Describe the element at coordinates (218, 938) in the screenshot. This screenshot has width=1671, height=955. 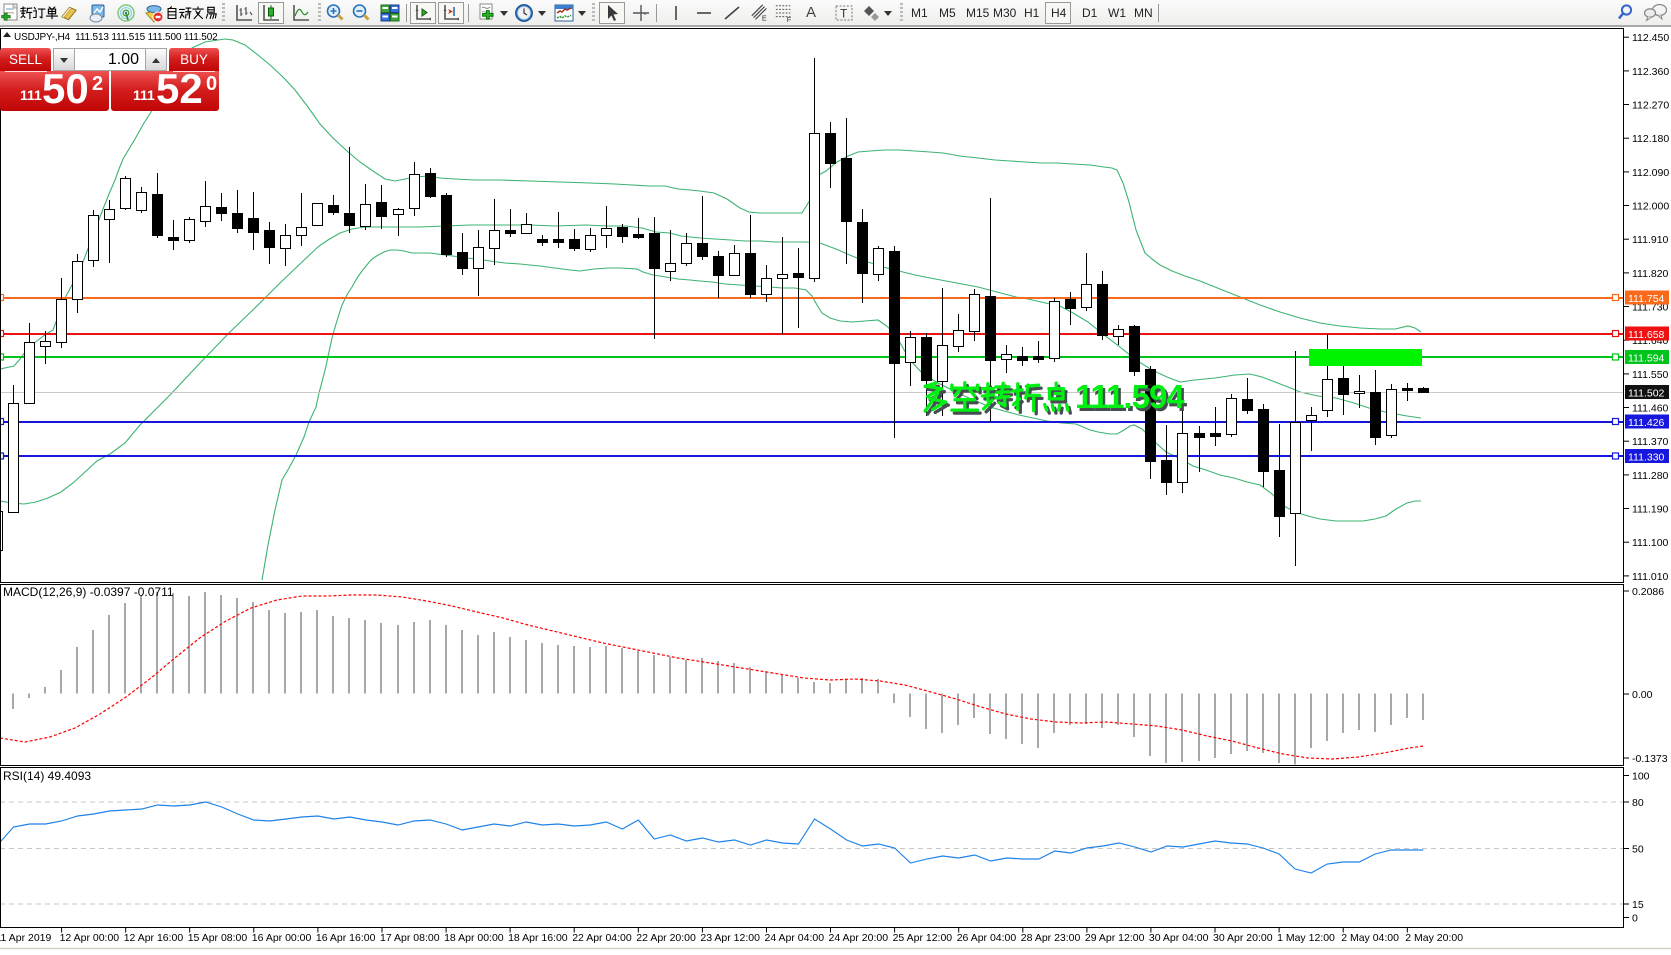
I see `svg-text: 15 Apr 08:00` at that location.